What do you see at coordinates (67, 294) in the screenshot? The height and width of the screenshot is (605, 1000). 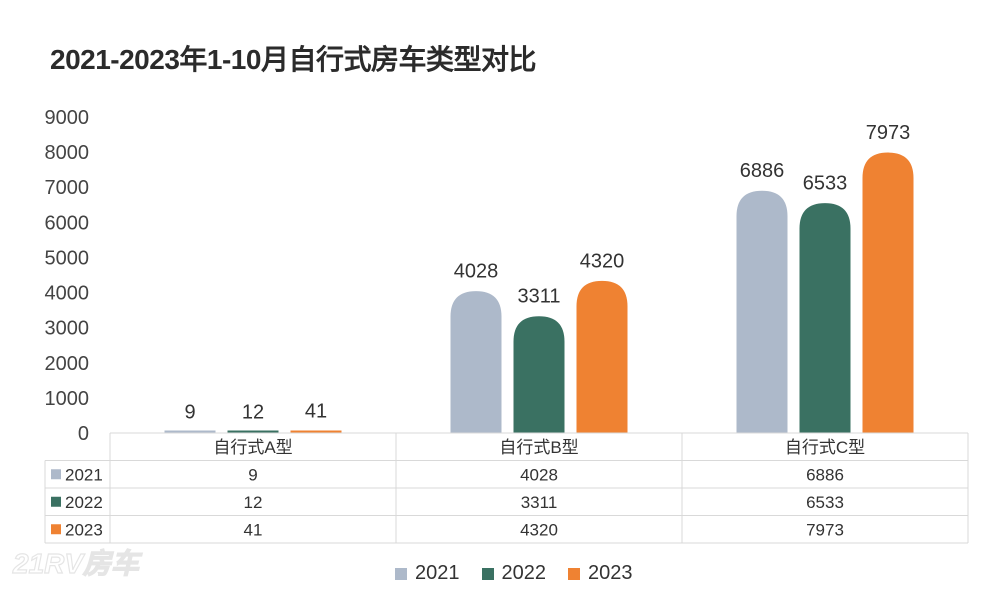 I see `y-tick-label: 4000` at bounding box center [67, 294].